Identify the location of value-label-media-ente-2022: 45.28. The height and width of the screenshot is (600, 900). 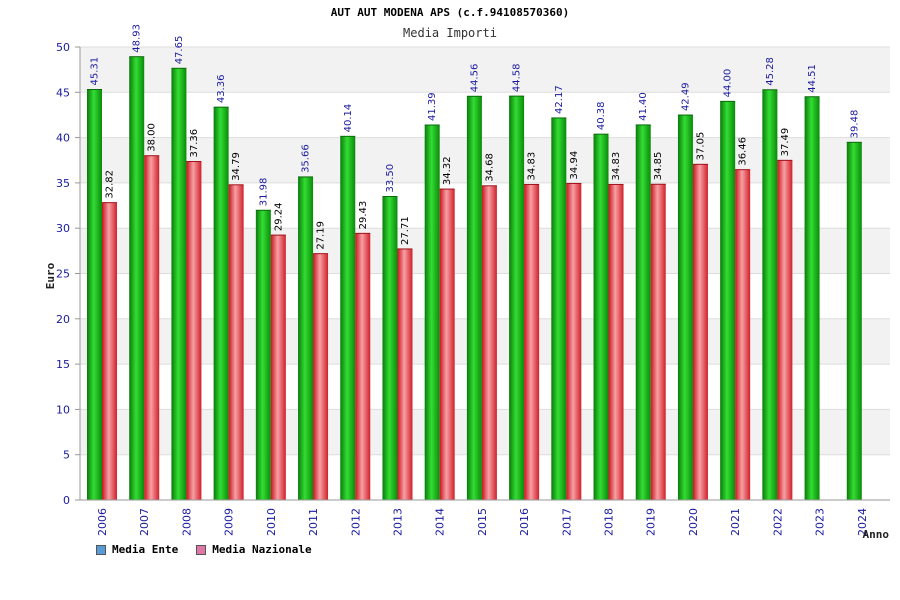
(770, 71).